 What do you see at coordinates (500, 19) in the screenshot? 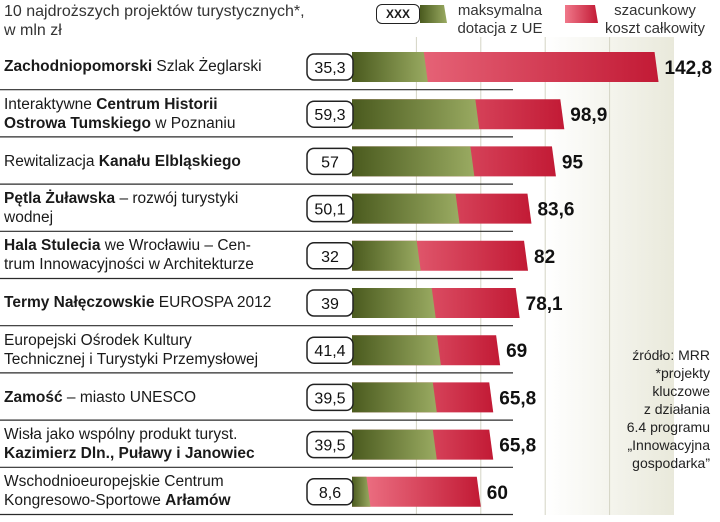
I see `legend-ue-label: maksymalna dotacja z UE` at bounding box center [500, 19].